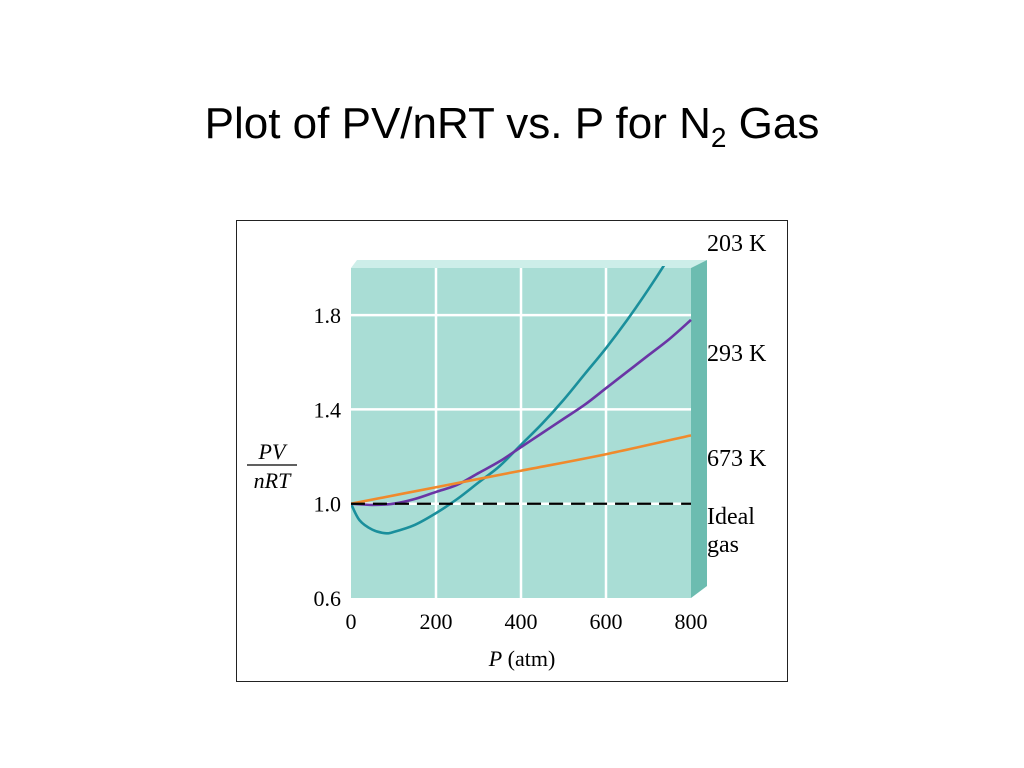  Describe the element at coordinates (272, 466) in the screenshot. I see `y-axis-label: PV nRT` at that location.